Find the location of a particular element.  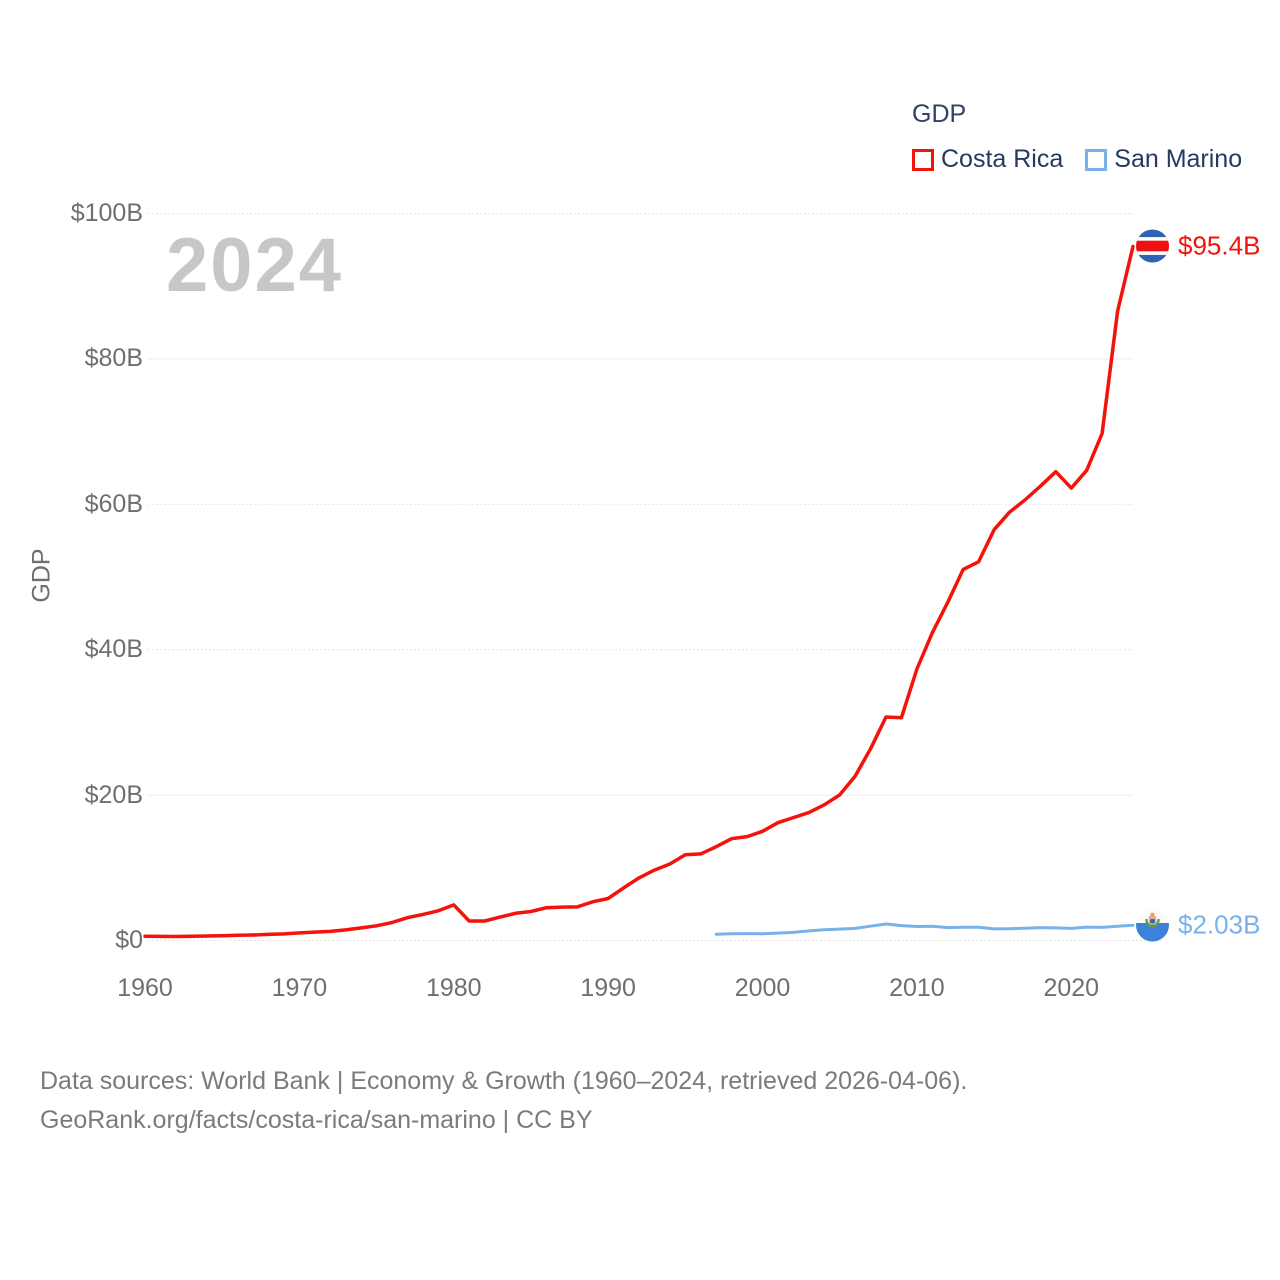

series-line-san-marino is located at coordinates (924, 929).